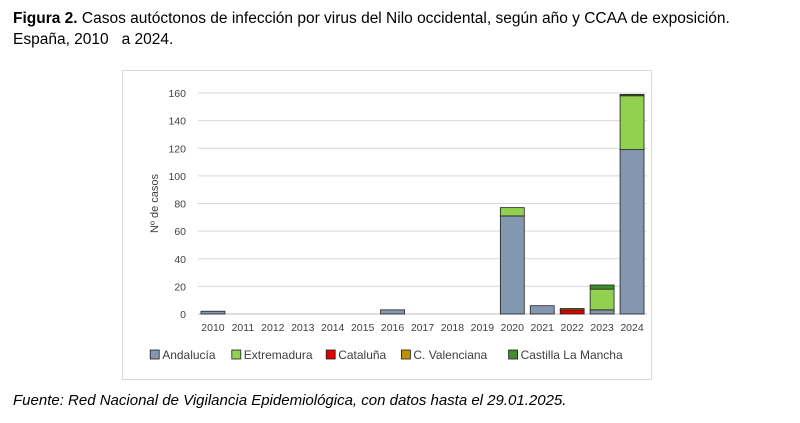  I want to click on y-tick-label: 100, so click(177, 177).